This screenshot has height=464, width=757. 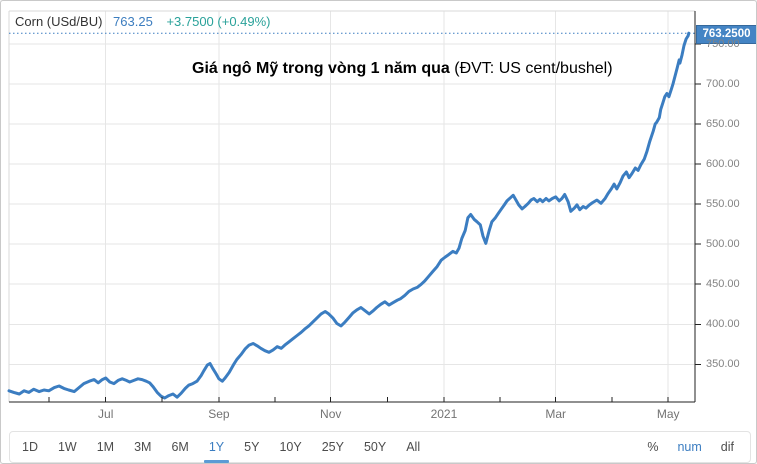 I want to click on y-tick-label: 700.00, so click(x=723, y=83).